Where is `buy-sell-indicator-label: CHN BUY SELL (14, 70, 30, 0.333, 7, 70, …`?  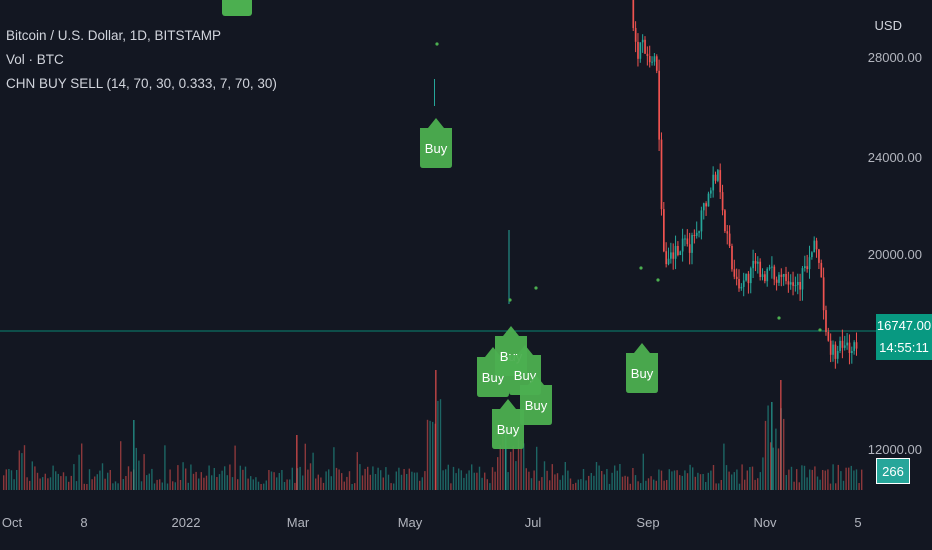 buy-sell-indicator-label: CHN BUY SELL (14, 70, 30, 0.333, 7, 70, … is located at coordinates (141, 83).